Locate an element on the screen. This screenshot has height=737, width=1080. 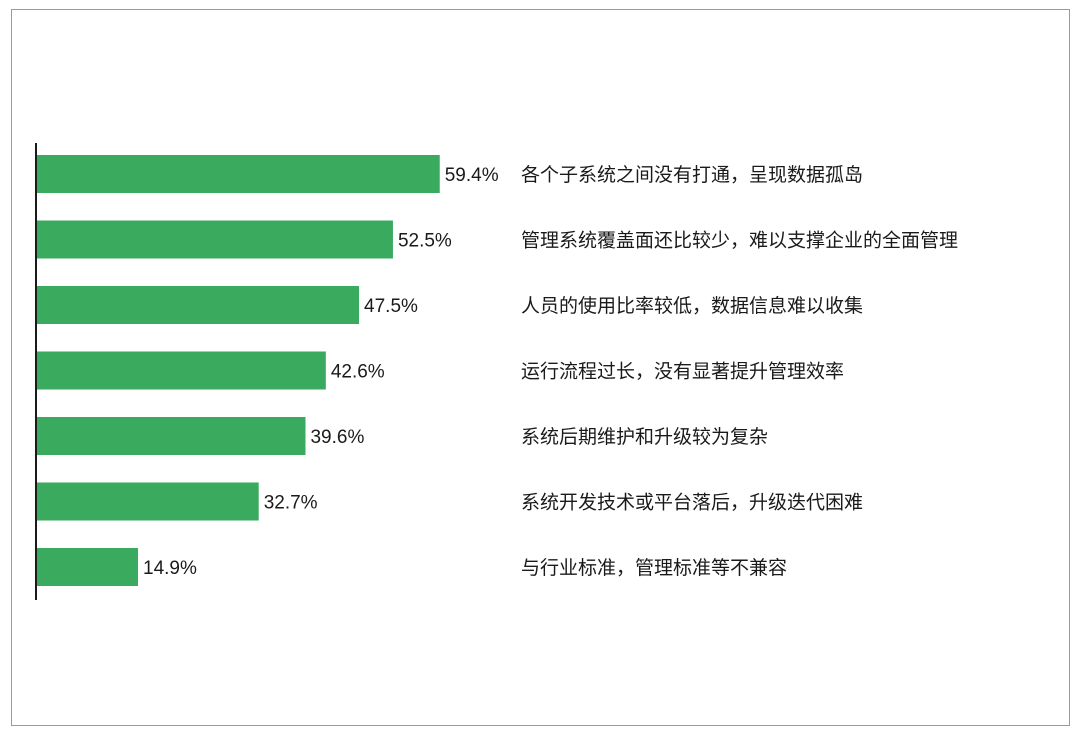
category-label: 管理系统覆盖面还比较少，难以支撑企业的全面管理 is located at coordinates (739, 241).